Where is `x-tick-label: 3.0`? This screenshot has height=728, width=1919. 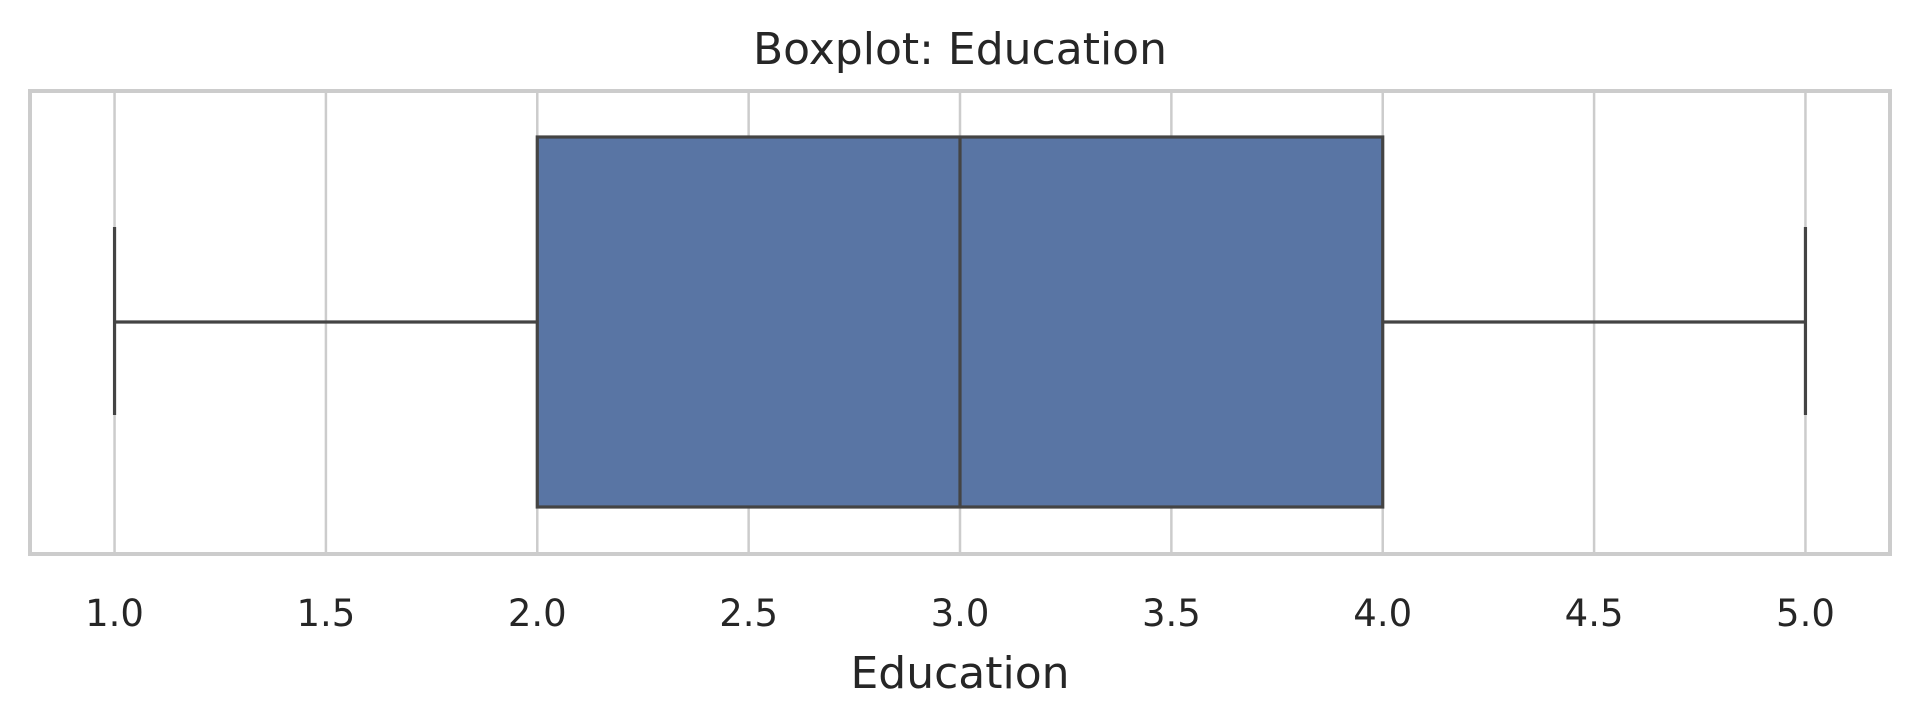
x-tick-label: 3.0 is located at coordinates (960, 613).